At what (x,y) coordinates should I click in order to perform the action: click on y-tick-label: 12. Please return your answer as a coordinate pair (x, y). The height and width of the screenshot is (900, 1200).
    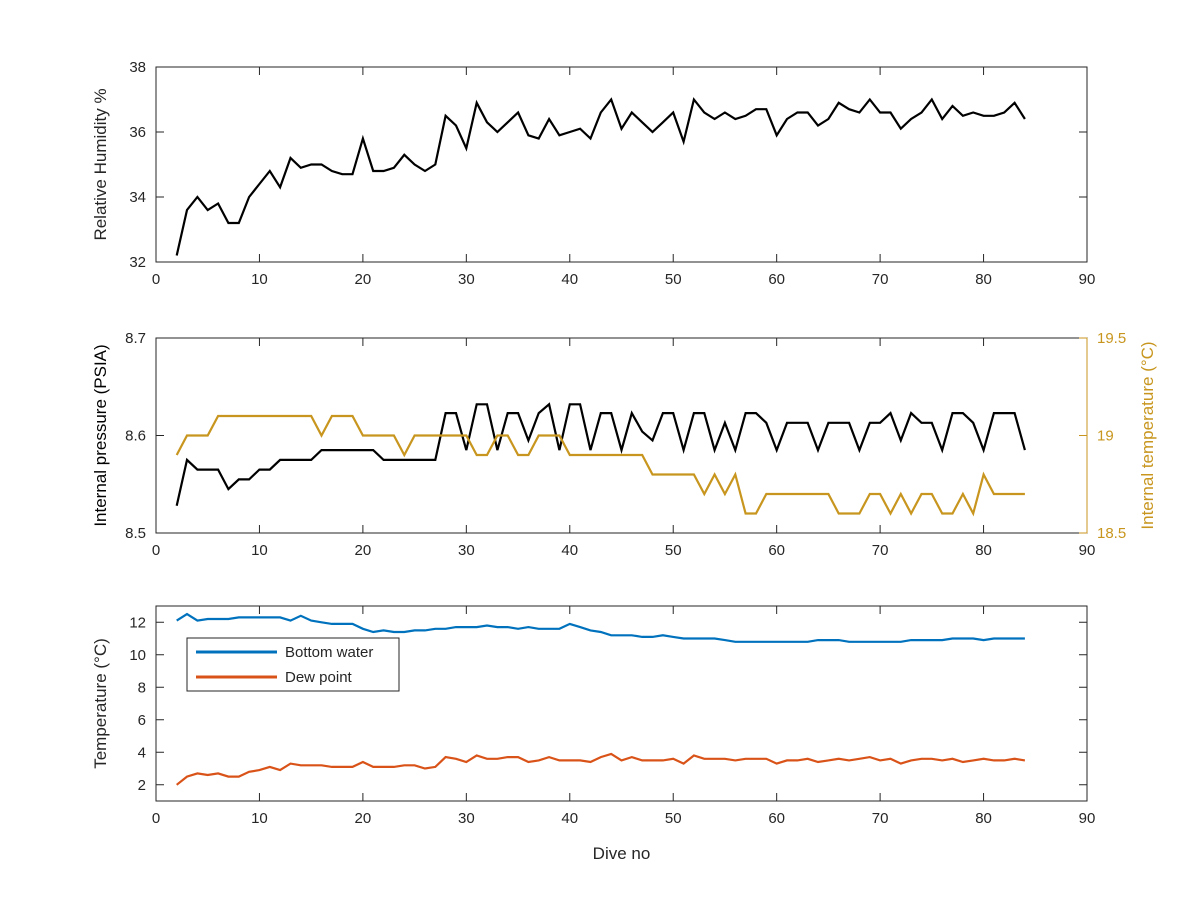
    Looking at the image, I should click on (137, 622).